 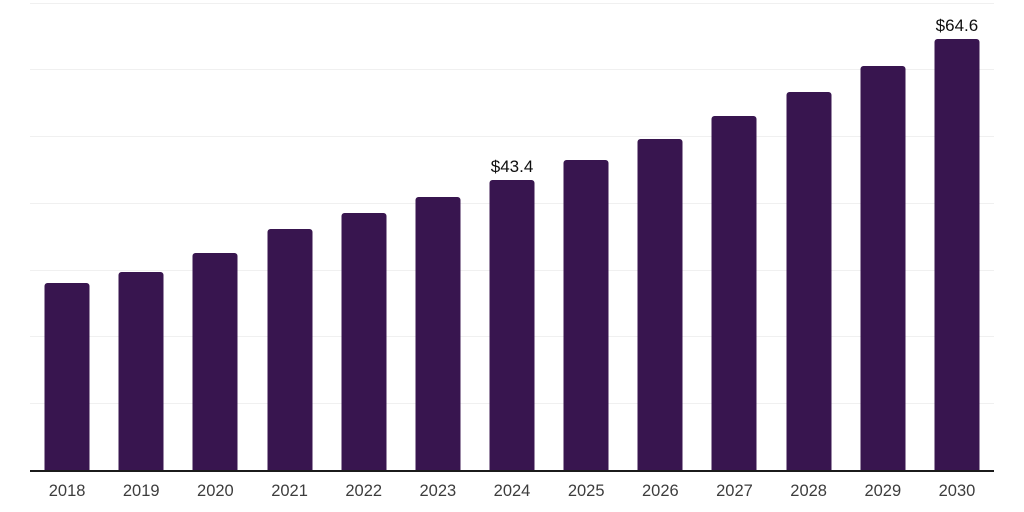 What do you see at coordinates (141, 235) in the screenshot?
I see `bar-band-2019` at bounding box center [141, 235].